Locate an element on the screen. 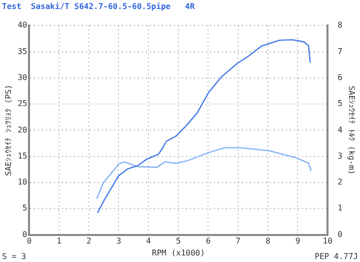  y2-tick-label: 4 is located at coordinates (340, 129).